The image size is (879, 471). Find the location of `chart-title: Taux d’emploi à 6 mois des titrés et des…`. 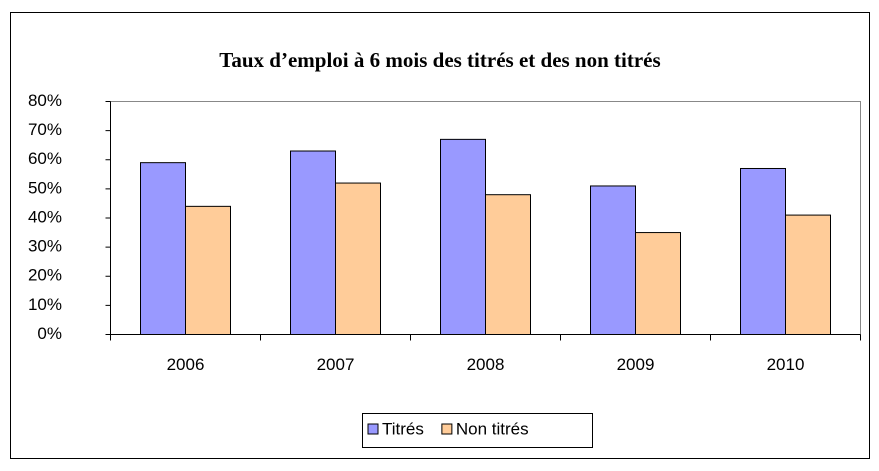

chart-title: Taux d’emploi à 6 mois des titrés et des… is located at coordinates (439, 60).